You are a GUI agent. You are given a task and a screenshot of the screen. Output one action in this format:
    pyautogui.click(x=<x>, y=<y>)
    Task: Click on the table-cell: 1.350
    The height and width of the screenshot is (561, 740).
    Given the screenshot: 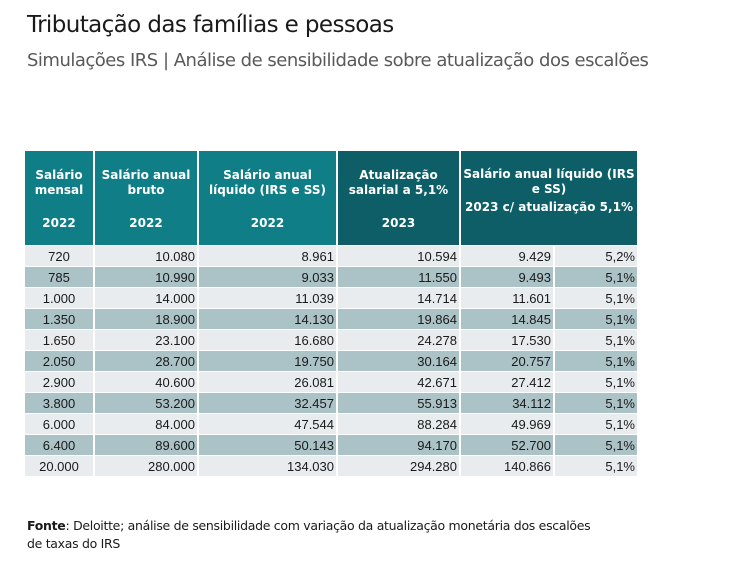 What is the action you would take?
    pyautogui.click(x=59, y=318)
    